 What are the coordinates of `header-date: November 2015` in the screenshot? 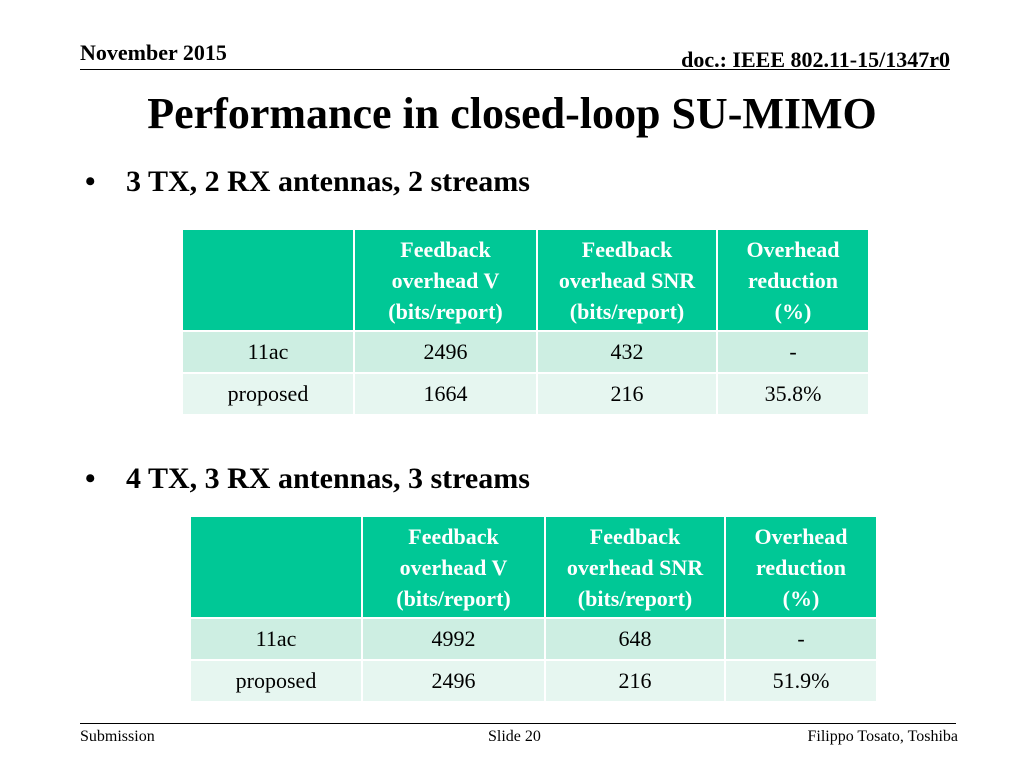 It's located at (153, 52).